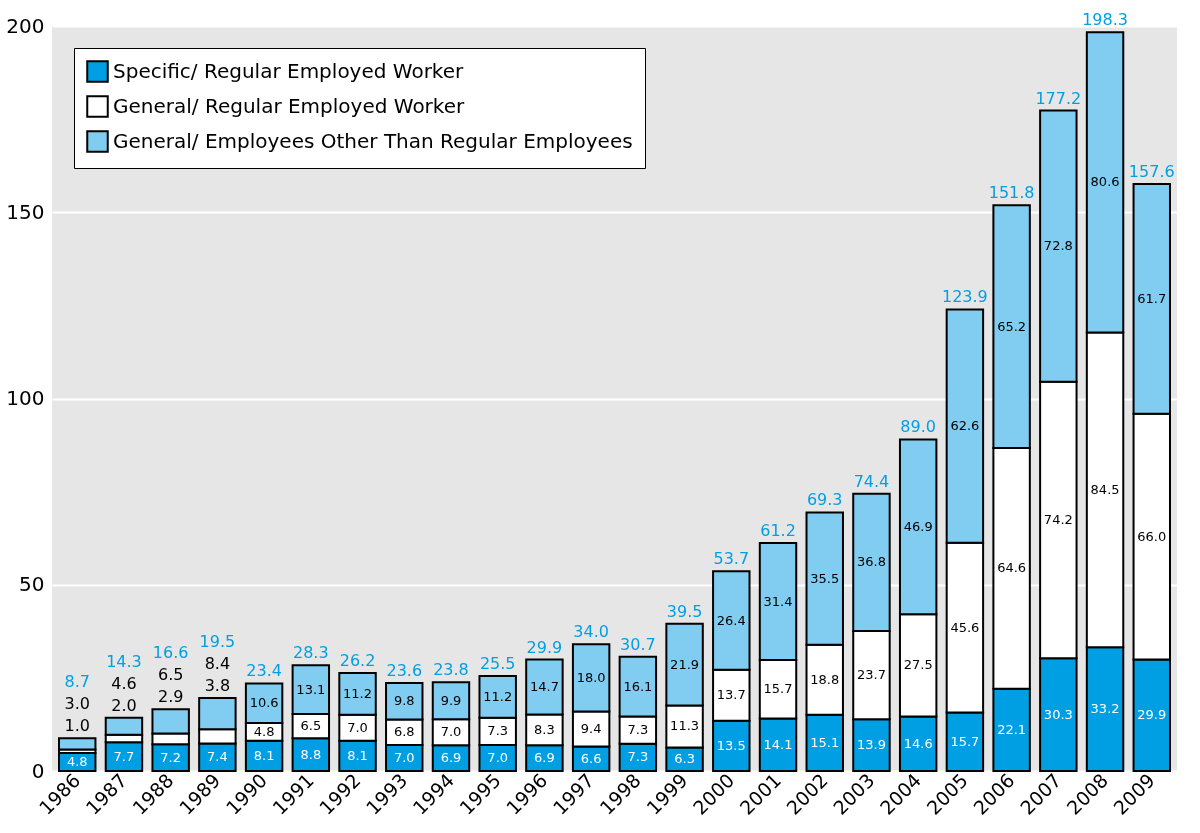  I want to click on bar, so click(77, 744).